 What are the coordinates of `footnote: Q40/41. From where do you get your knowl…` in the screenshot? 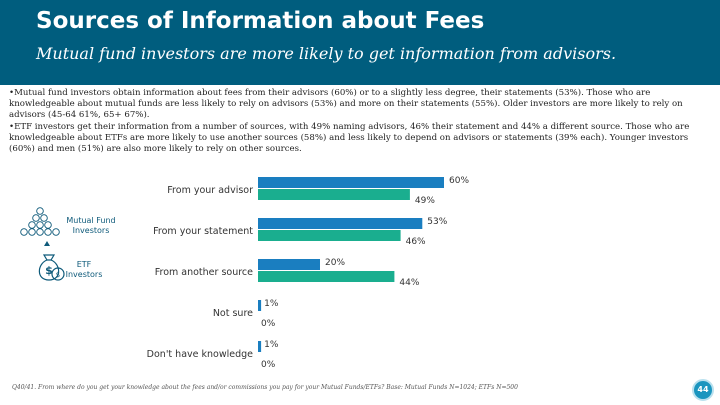 It's located at (265, 387).